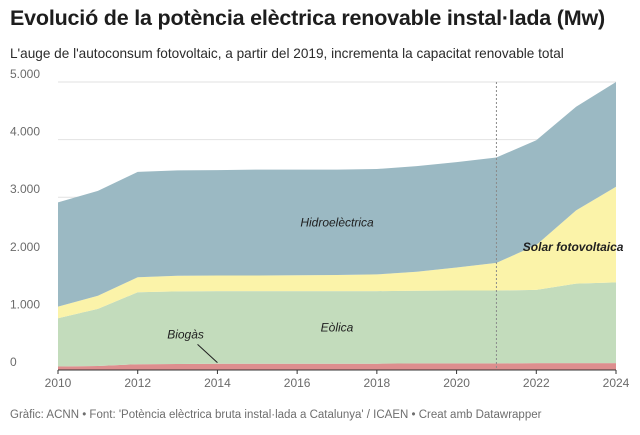 This screenshot has width=640, height=435. Describe the element at coordinates (337, 327) in the screenshot. I see `series-label: Eòlica` at that location.